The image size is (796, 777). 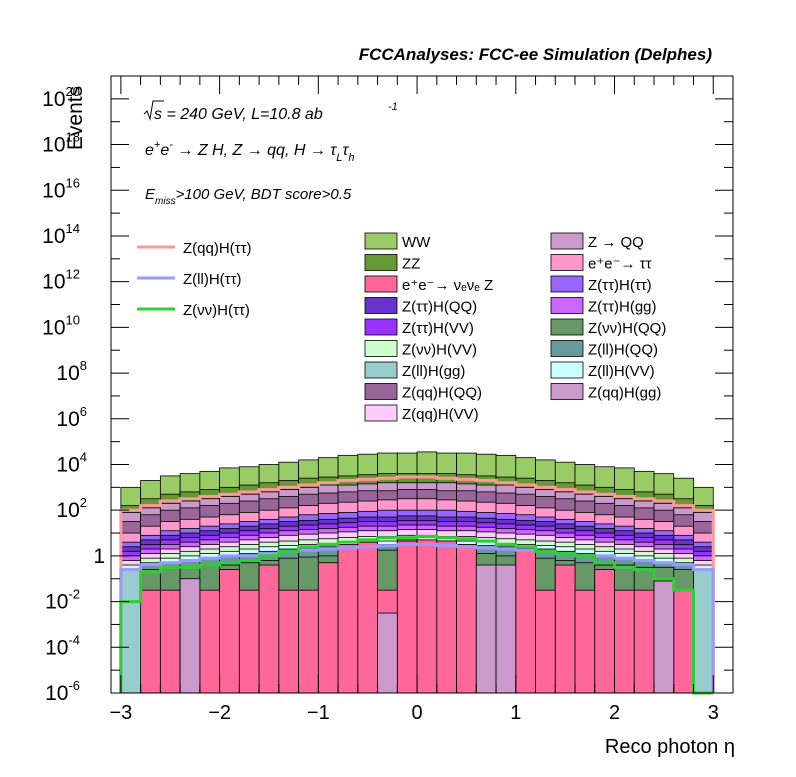 What do you see at coordinates (71, 371) in the screenshot?
I see `y-tick-label: 10⁸` at bounding box center [71, 371].